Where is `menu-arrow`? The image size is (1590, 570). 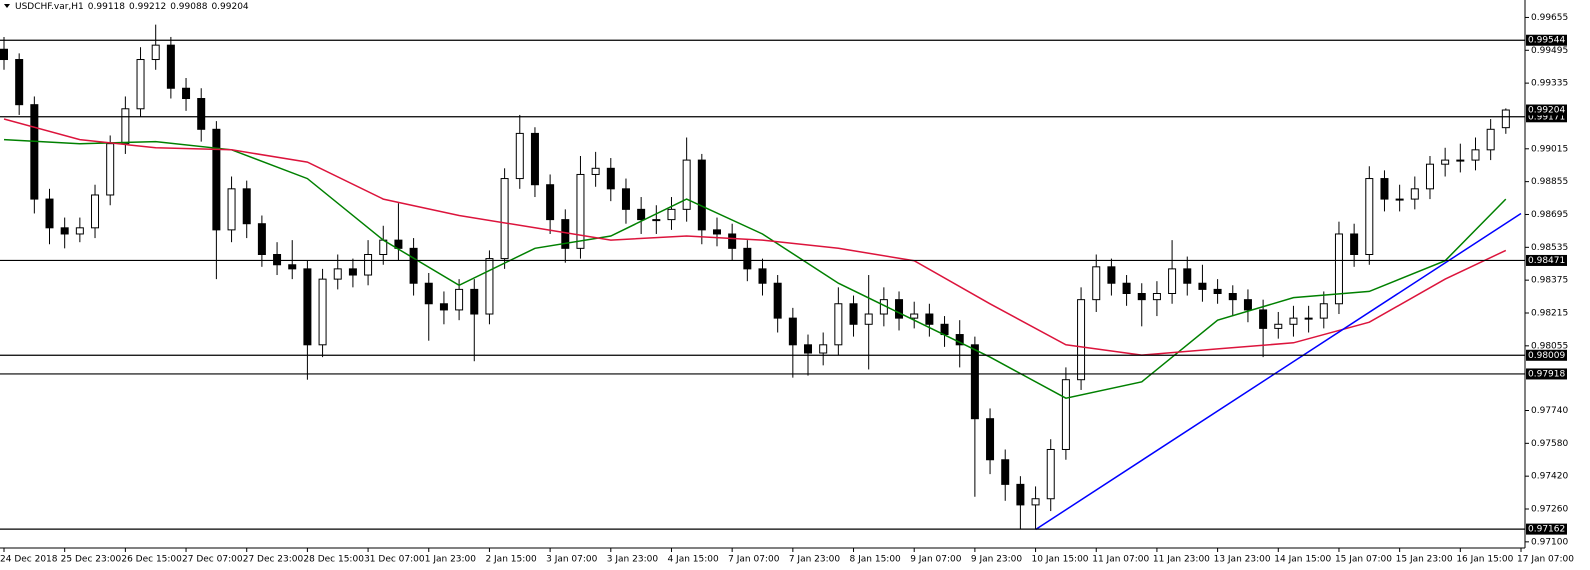
menu-arrow is located at coordinates (7, 6).